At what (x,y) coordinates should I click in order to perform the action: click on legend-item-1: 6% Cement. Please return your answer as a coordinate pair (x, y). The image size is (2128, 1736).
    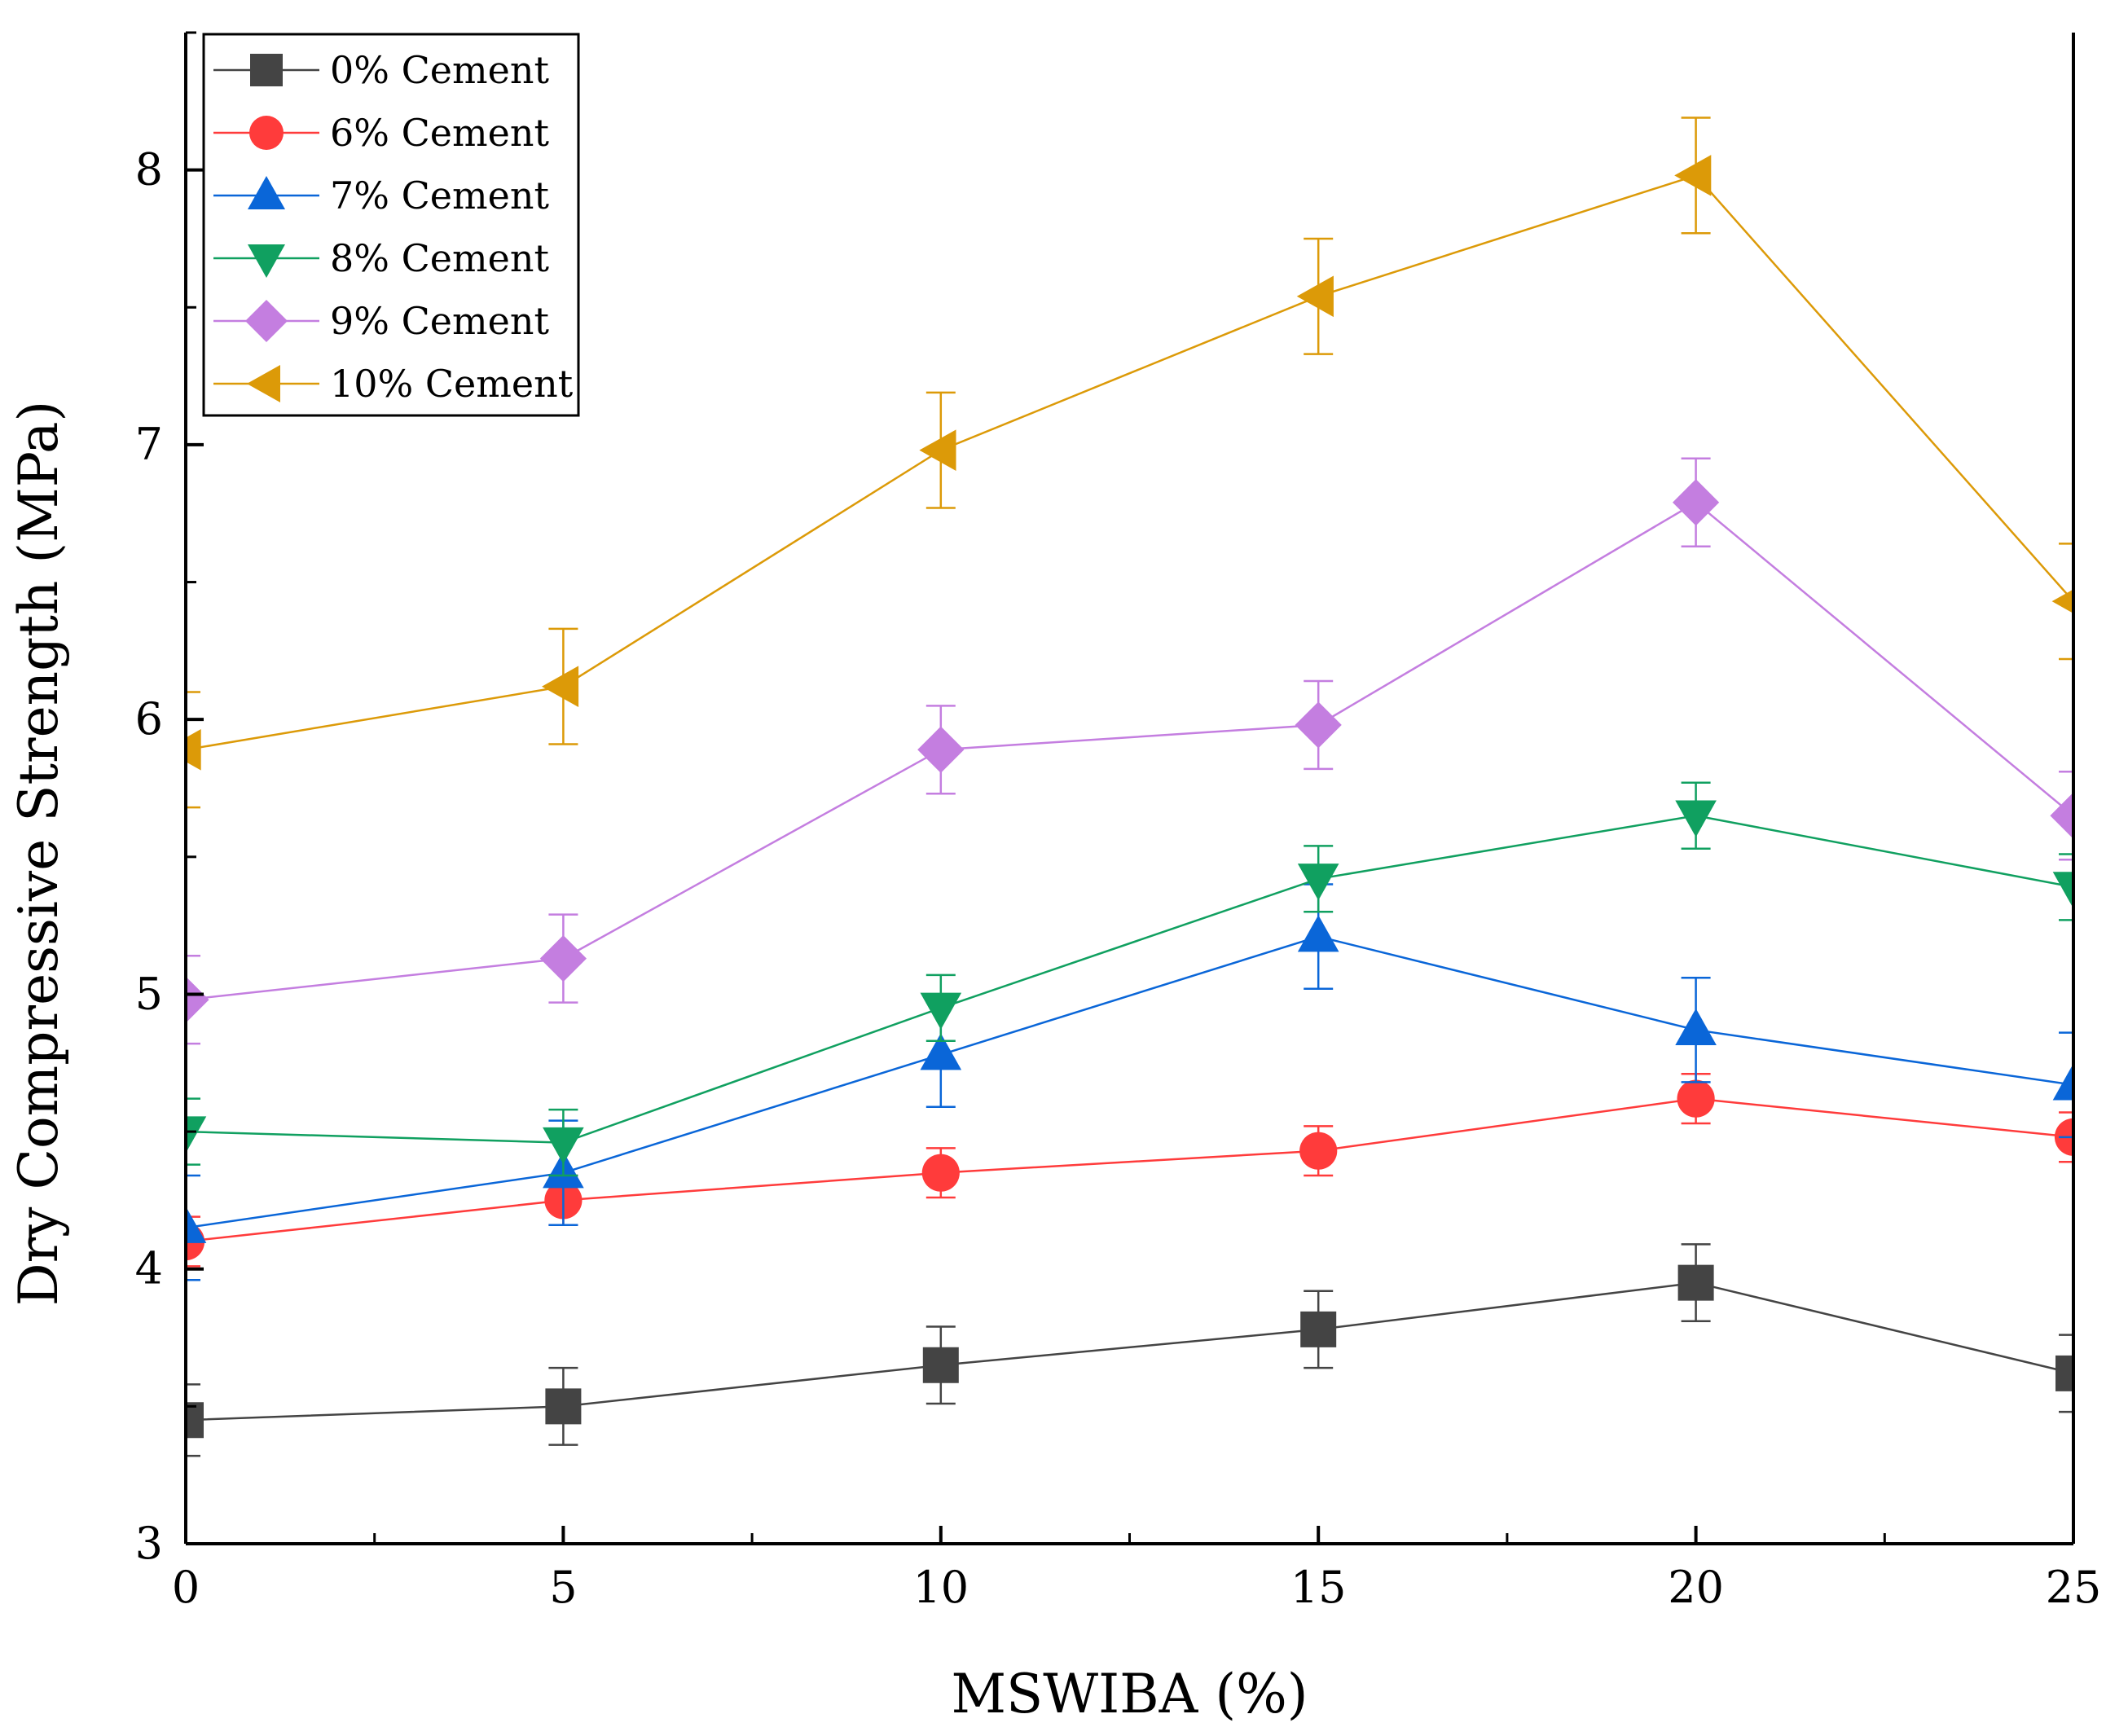
    Looking at the image, I should click on (381, 133).